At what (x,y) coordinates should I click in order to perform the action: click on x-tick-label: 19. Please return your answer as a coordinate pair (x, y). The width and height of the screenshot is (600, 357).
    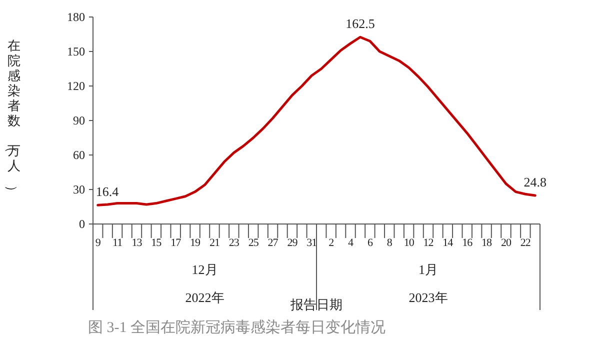
    Looking at the image, I should click on (196, 243).